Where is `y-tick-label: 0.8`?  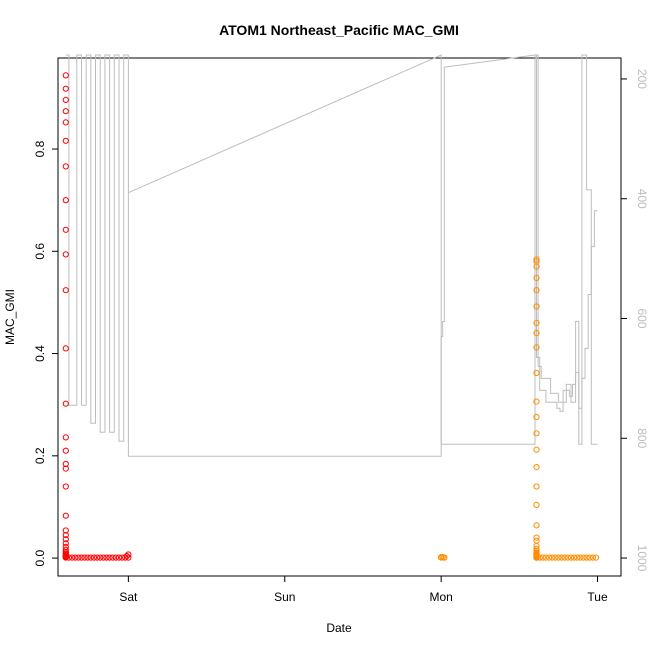 y-tick-label: 0.8 is located at coordinates (40, 148).